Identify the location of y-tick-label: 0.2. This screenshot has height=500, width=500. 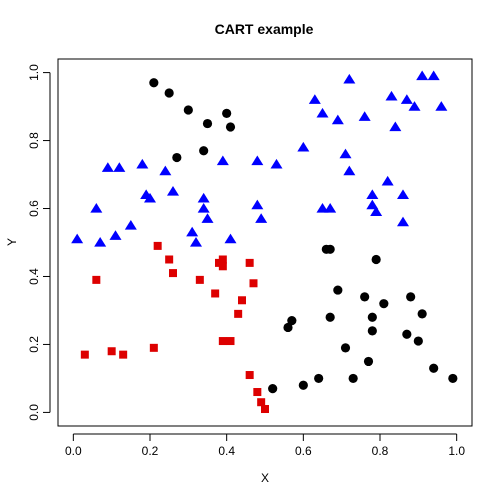
(34, 344).